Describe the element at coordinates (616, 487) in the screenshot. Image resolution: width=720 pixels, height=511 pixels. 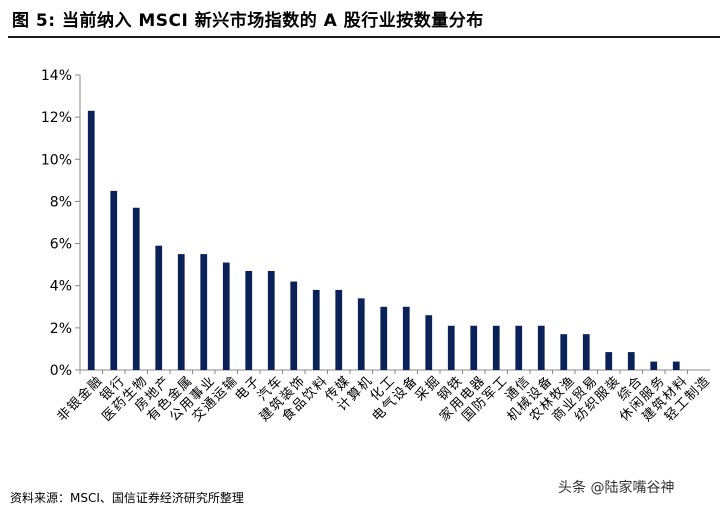
I see `watermark: 头条 @陆家嘴谷神` at that location.